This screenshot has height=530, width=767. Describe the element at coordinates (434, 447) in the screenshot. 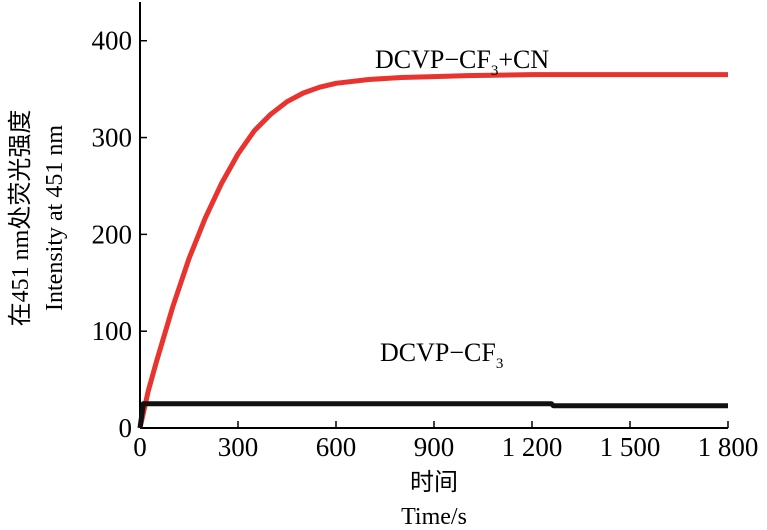

I see `x-tick-label: 900` at that location.